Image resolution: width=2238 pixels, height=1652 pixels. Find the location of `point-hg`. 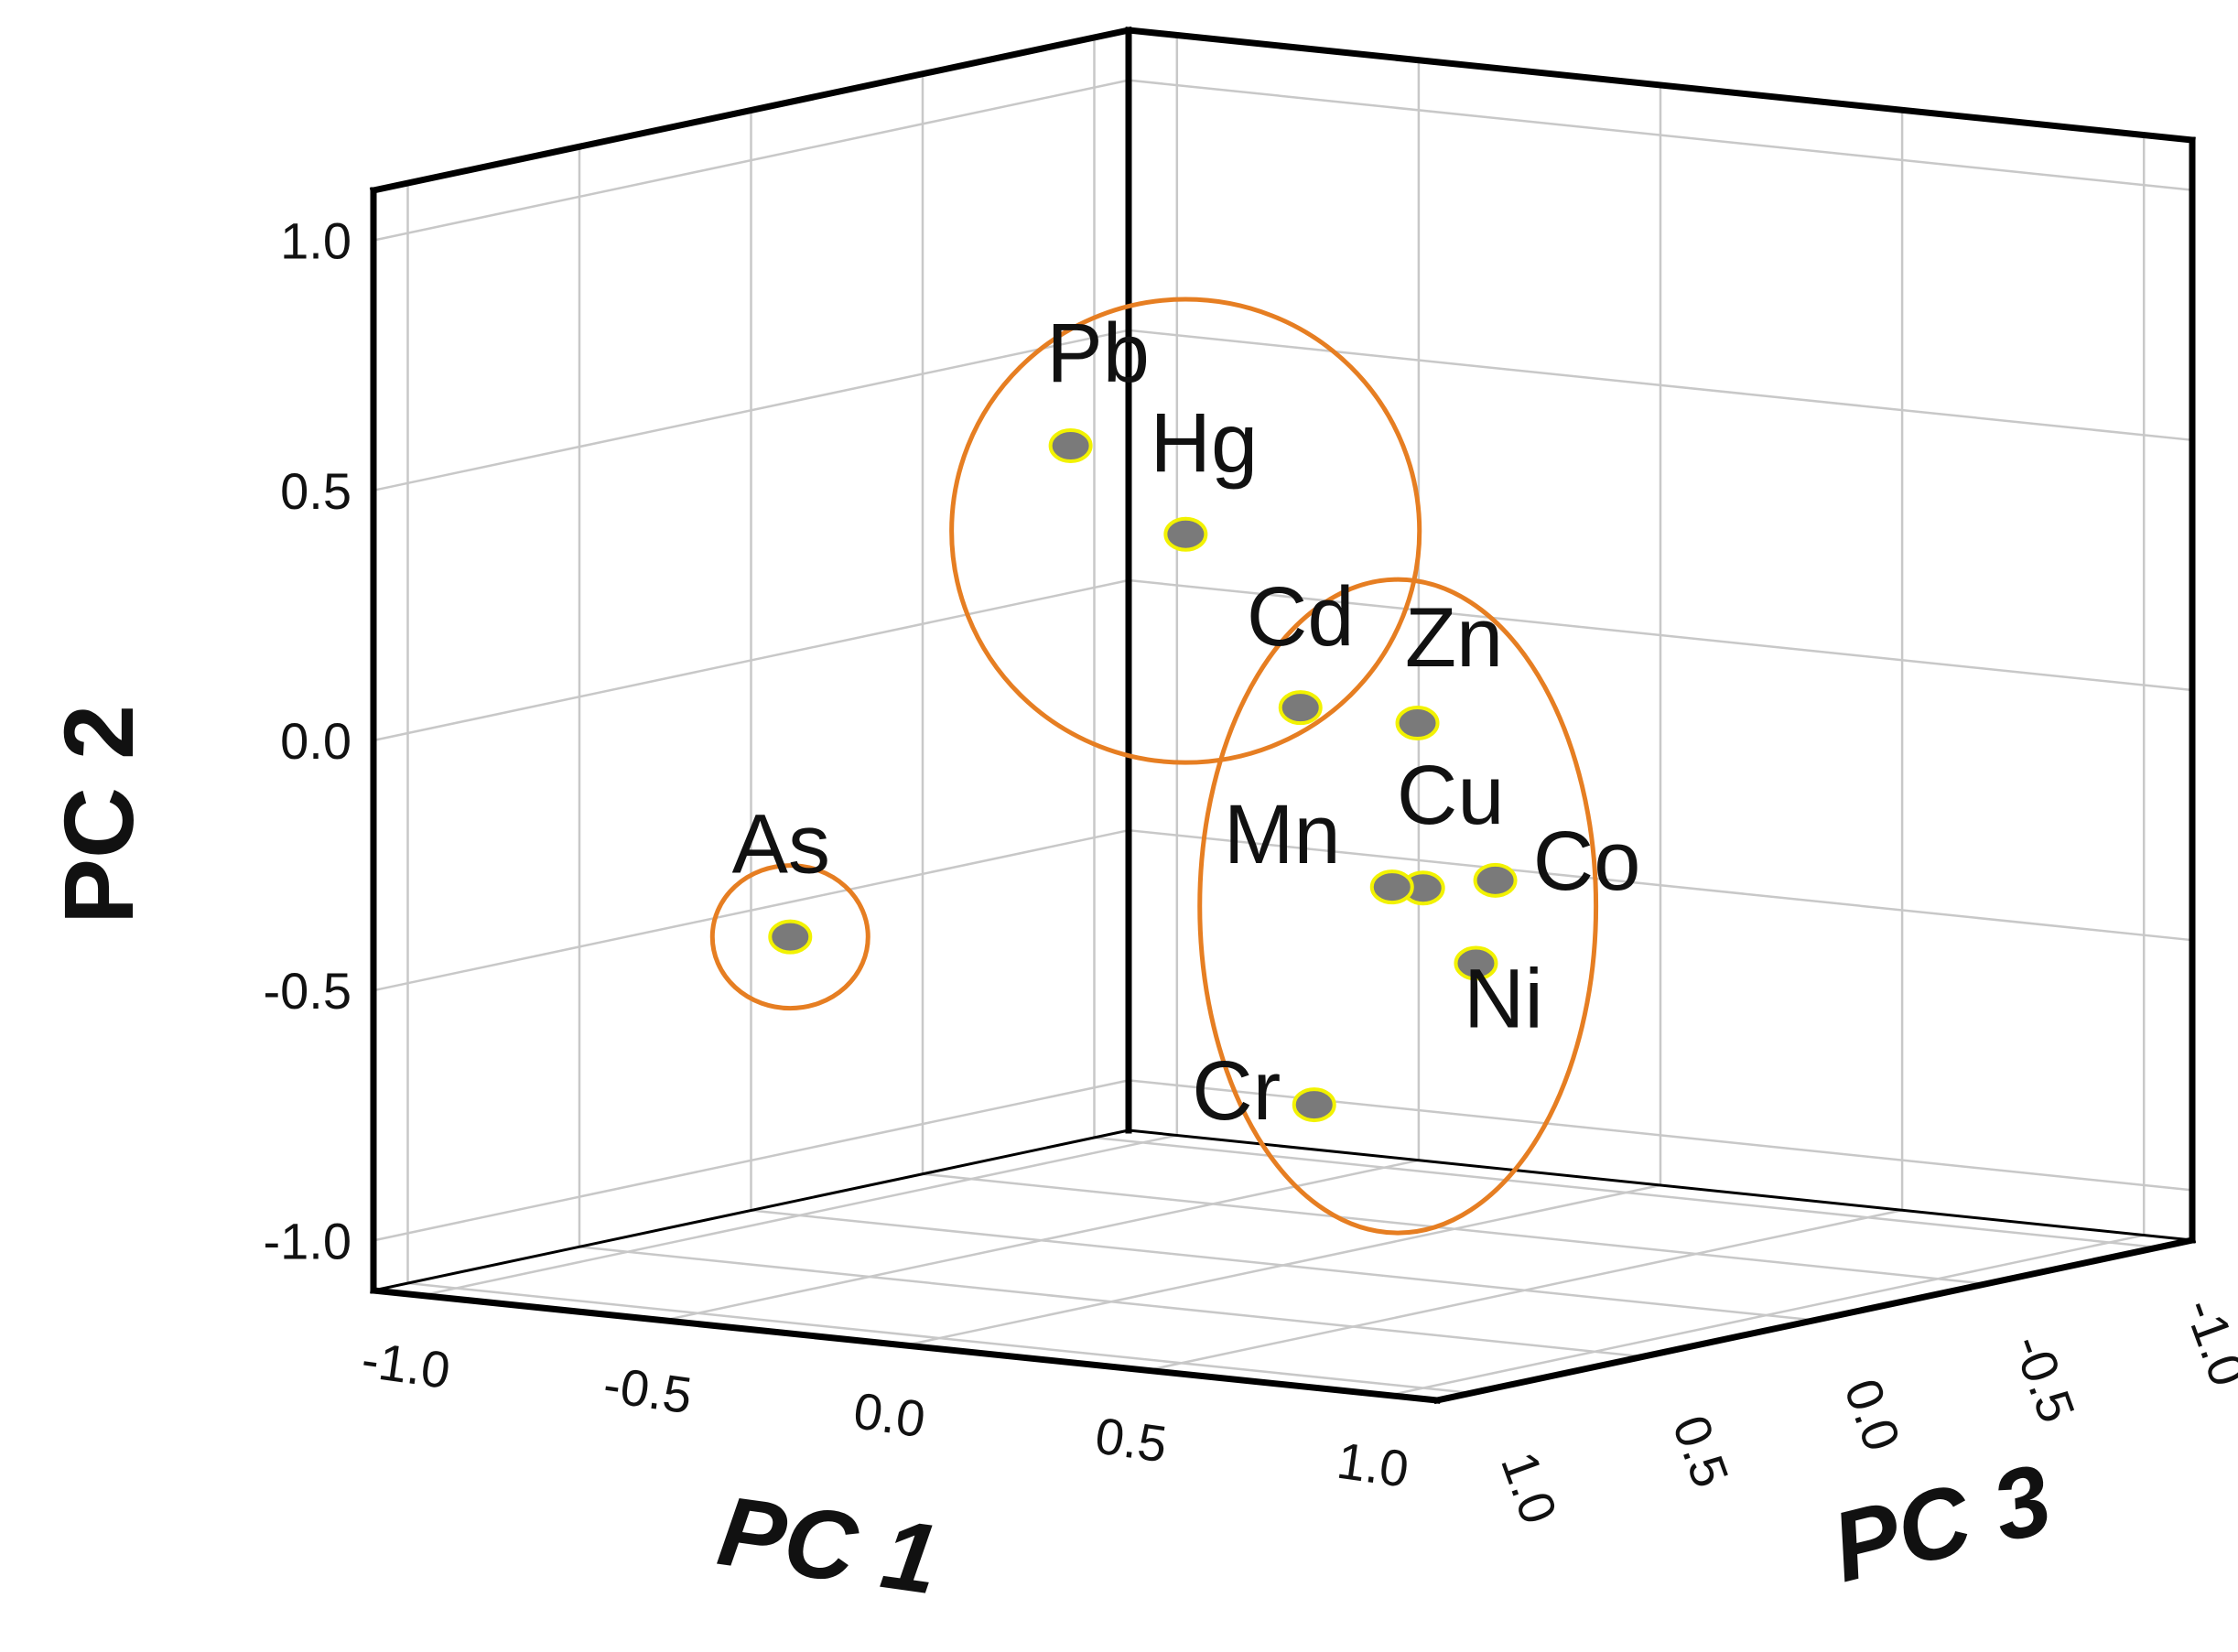

point-hg is located at coordinates (1185, 534).